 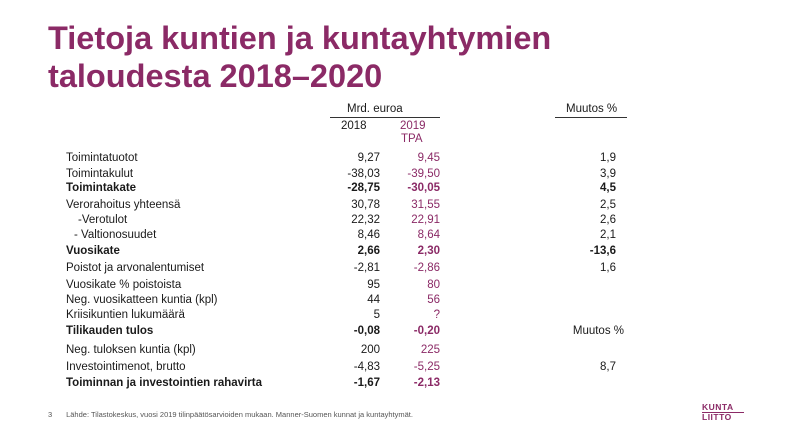 What do you see at coordinates (436, 315) in the screenshot?
I see `value-2019: ?` at bounding box center [436, 315].